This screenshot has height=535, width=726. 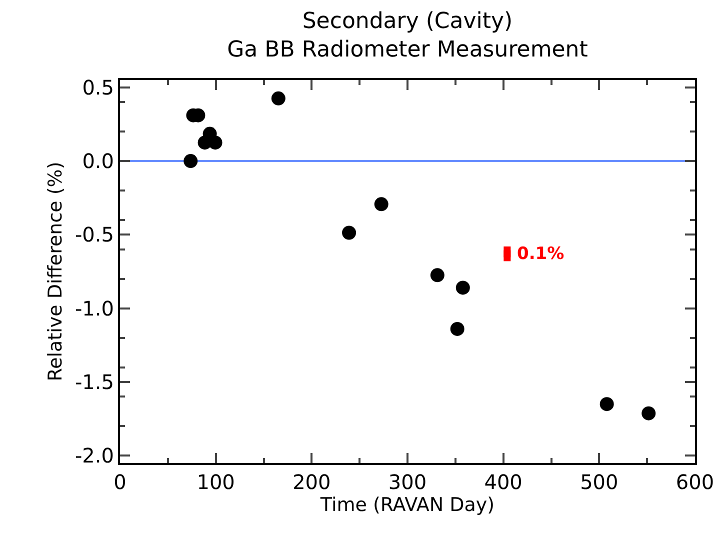 I want to click on annotation: 0.1%, so click(x=540, y=254).